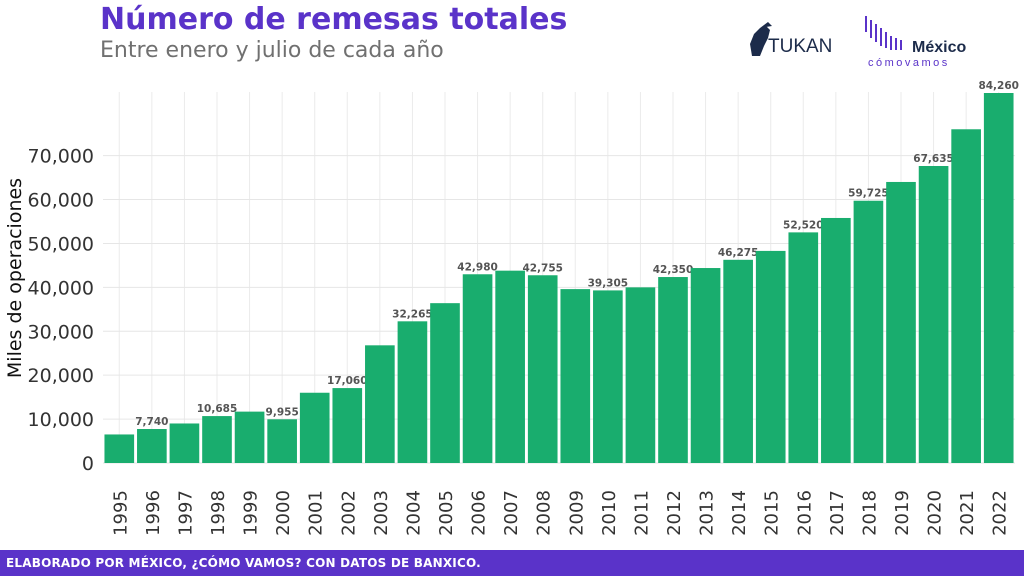 Image resolution: width=1024 pixels, height=576 pixels. I want to click on mcv-bars-icon, so click(883, 33).